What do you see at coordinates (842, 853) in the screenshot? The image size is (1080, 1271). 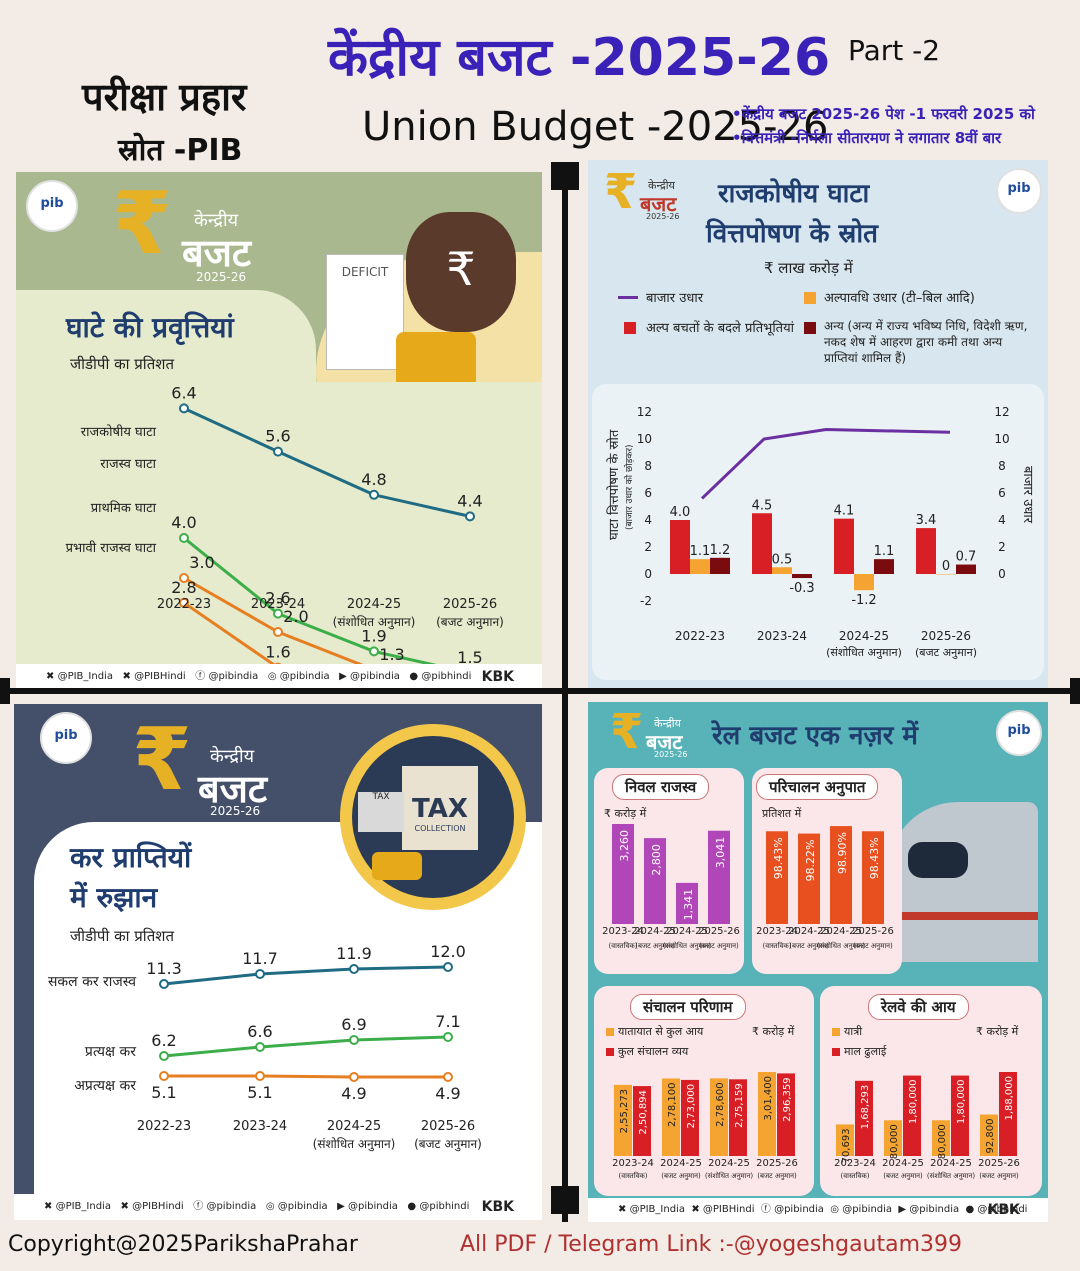 I see `bar-value-label: 98.90%` at bounding box center [842, 853].